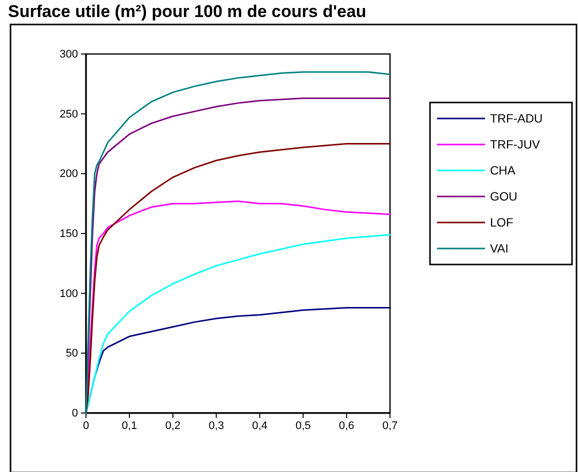 The image size is (578, 472). Describe the element at coordinates (69, 294) in the screenshot. I see `y-tick-label: 100` at that location.